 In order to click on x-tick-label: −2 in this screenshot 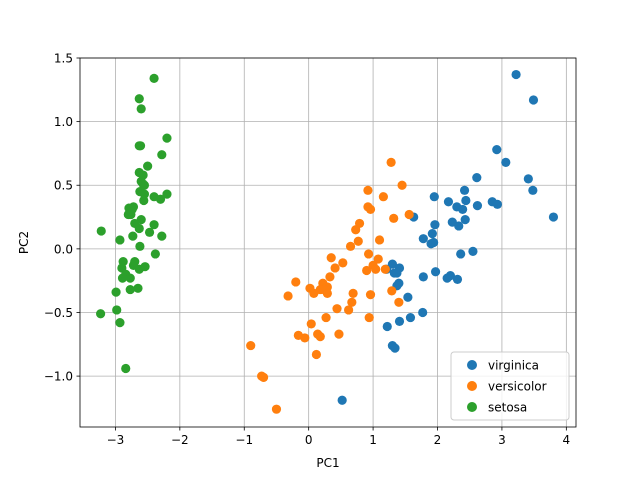, I will do `click(180, 440)`.